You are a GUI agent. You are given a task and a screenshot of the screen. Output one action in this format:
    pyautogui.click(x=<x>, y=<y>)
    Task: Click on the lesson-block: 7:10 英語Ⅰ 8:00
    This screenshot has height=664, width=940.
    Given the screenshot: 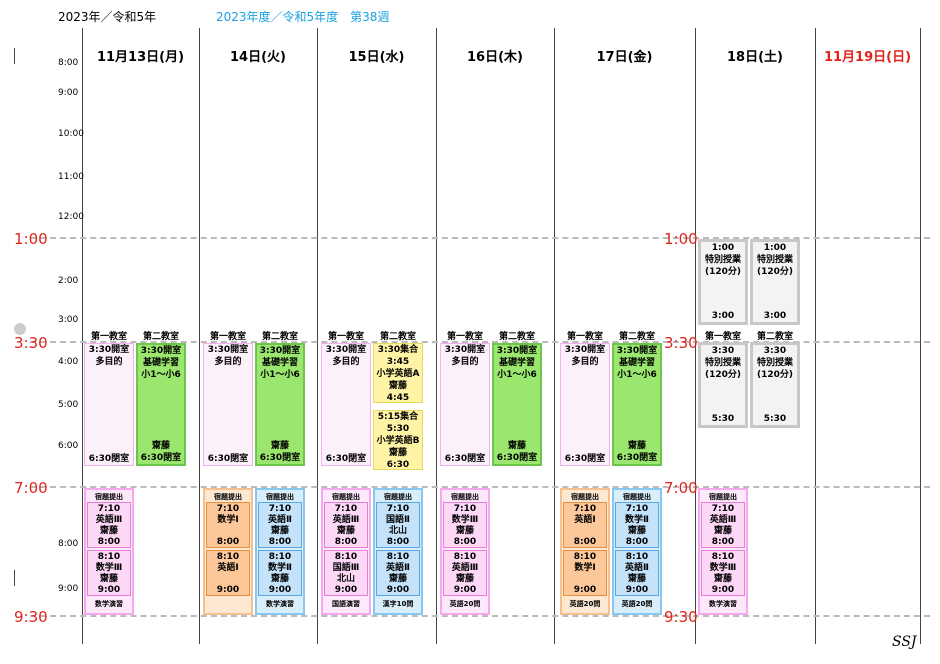 What is the action you would take?
    pyautogui.click(x=585, y=525)
    